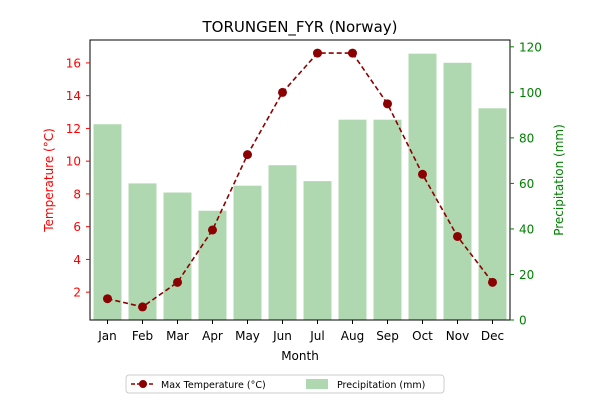 The image size is (600, 400). I want to click on legend: Max Temperature (°C) Precipitation (mm), so click(285, 384).